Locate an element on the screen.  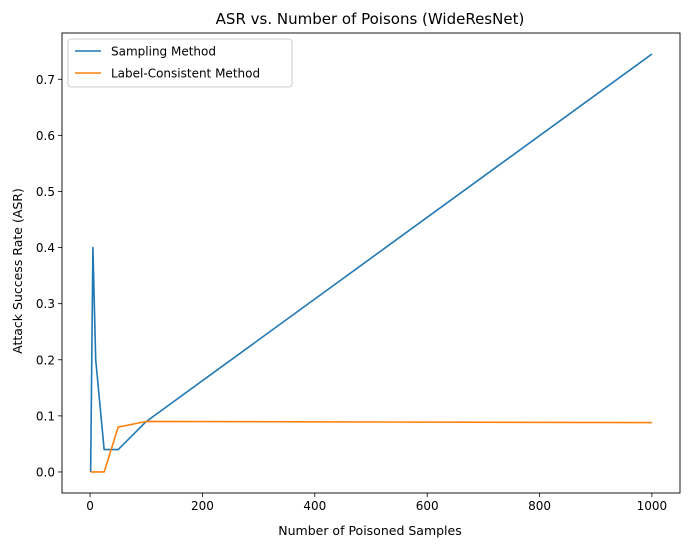
y-tick-label: 0.1 is located at coordinates (45, 416).